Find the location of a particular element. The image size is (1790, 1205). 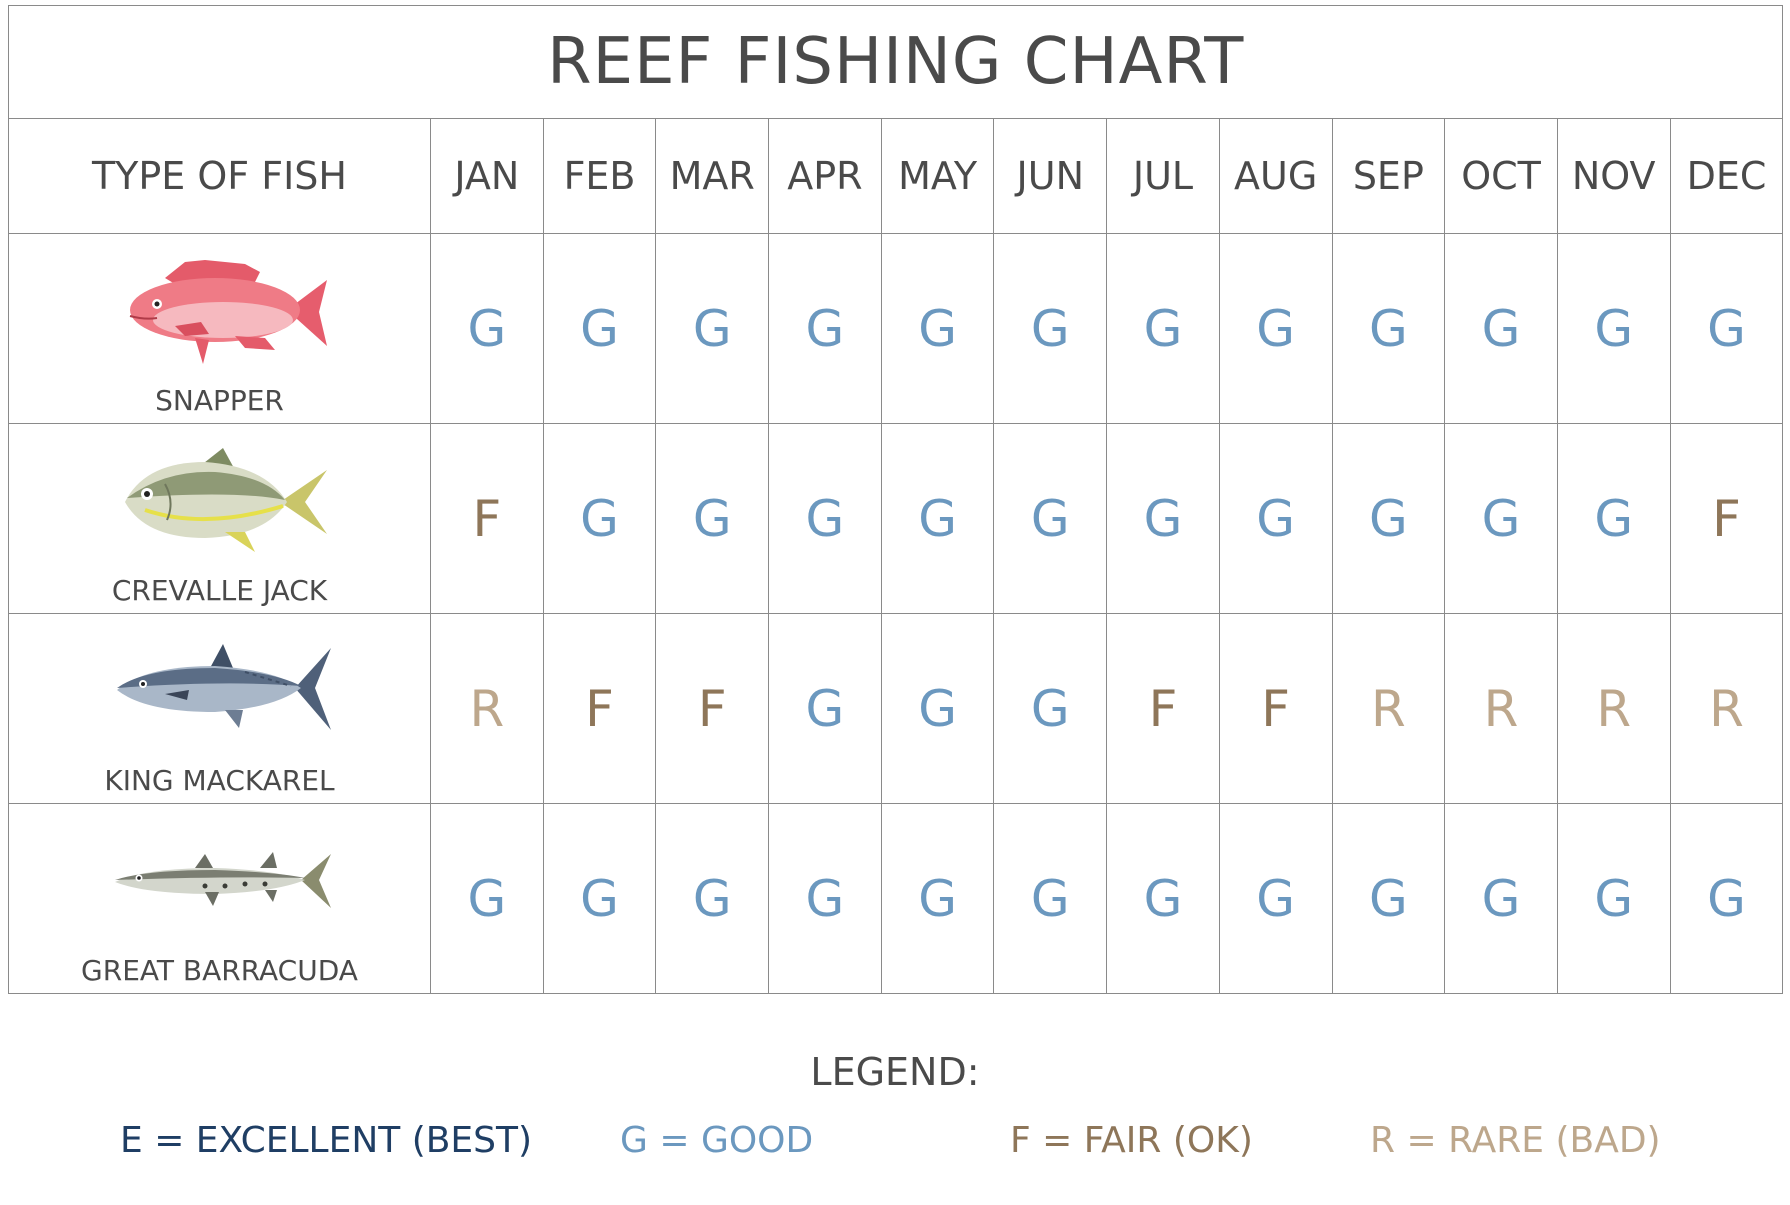

legend-item-excellent: E = EXCELLENT (BEST) is located at coordinates (326, 1140).